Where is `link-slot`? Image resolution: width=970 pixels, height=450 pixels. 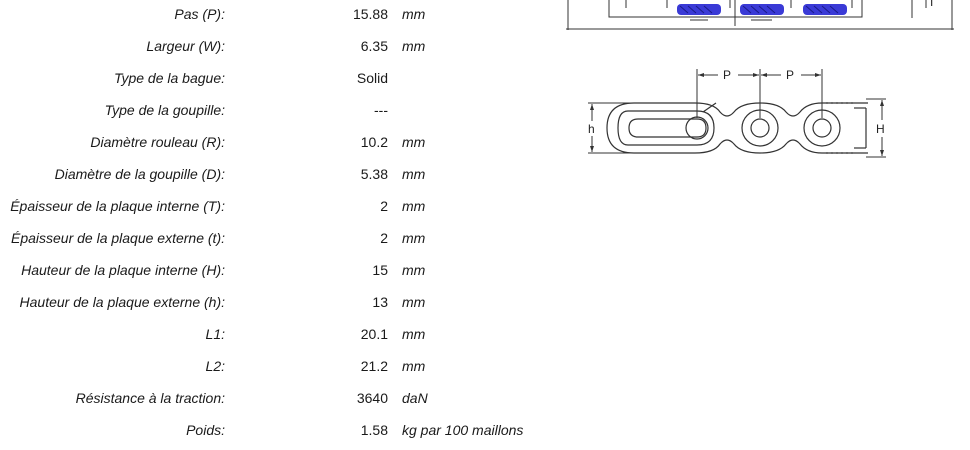 link-slot is located at coordinates (667, 128).